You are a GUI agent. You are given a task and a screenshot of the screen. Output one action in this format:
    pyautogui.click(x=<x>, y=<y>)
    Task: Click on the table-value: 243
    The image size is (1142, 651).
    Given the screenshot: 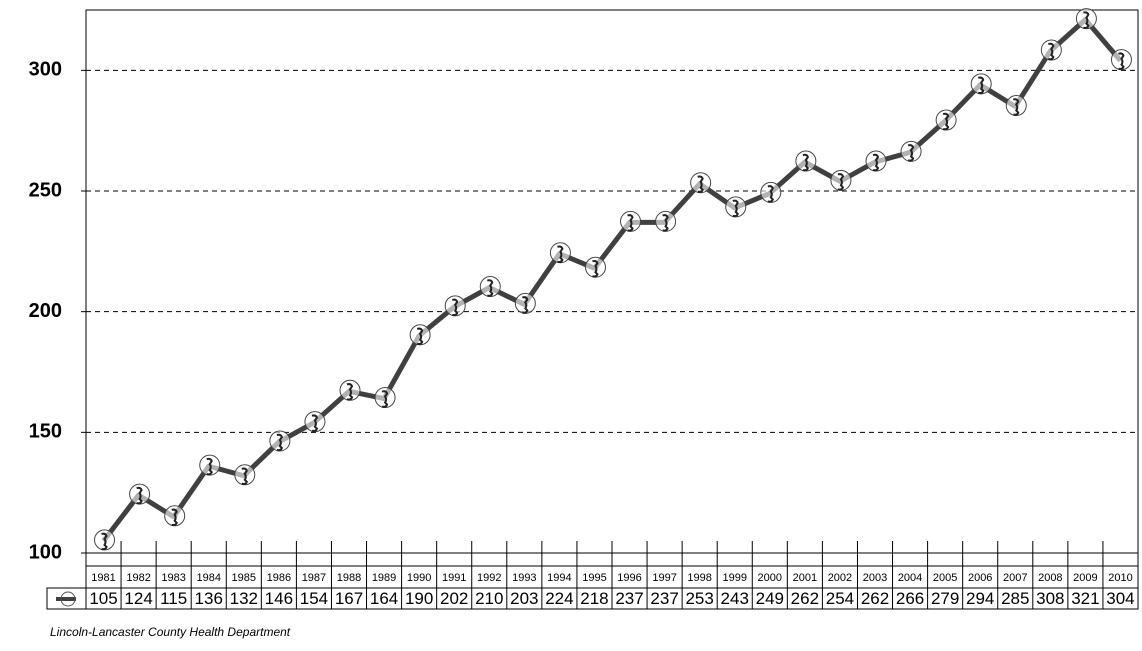 What is the action you would take?
    pyautogui.click(x=735, y=598)
    